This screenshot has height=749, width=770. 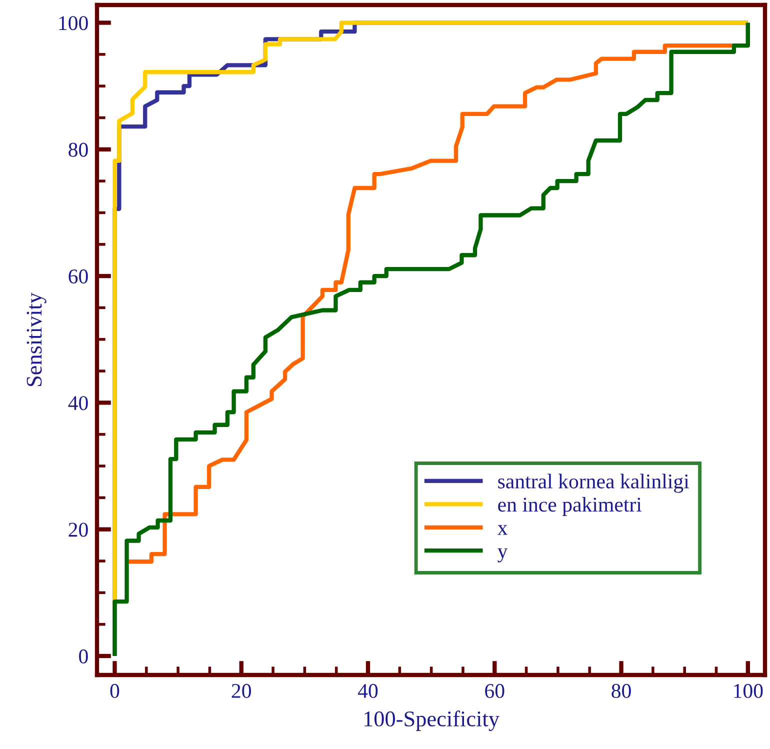 I want to click on y-axis-title: Sensitivity, so click(x=36, y=339).